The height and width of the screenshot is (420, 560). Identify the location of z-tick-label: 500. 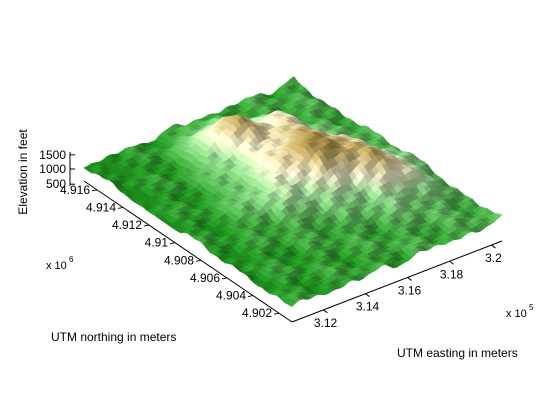
(56, 184).